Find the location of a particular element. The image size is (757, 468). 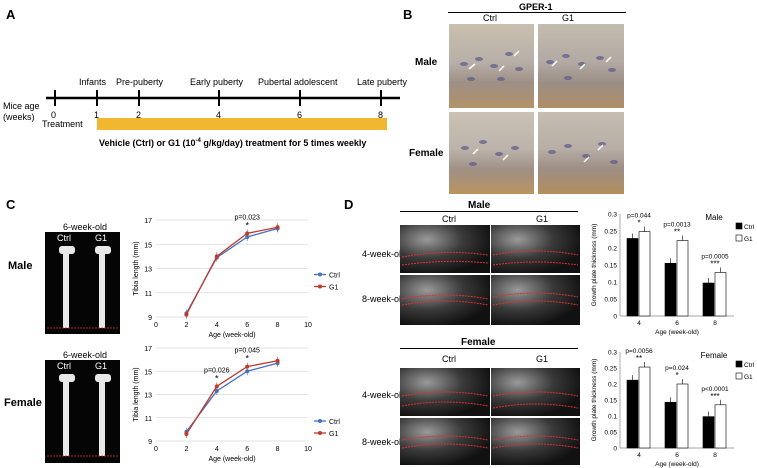

series-line-ctrl is located at coordinates (231, 270).